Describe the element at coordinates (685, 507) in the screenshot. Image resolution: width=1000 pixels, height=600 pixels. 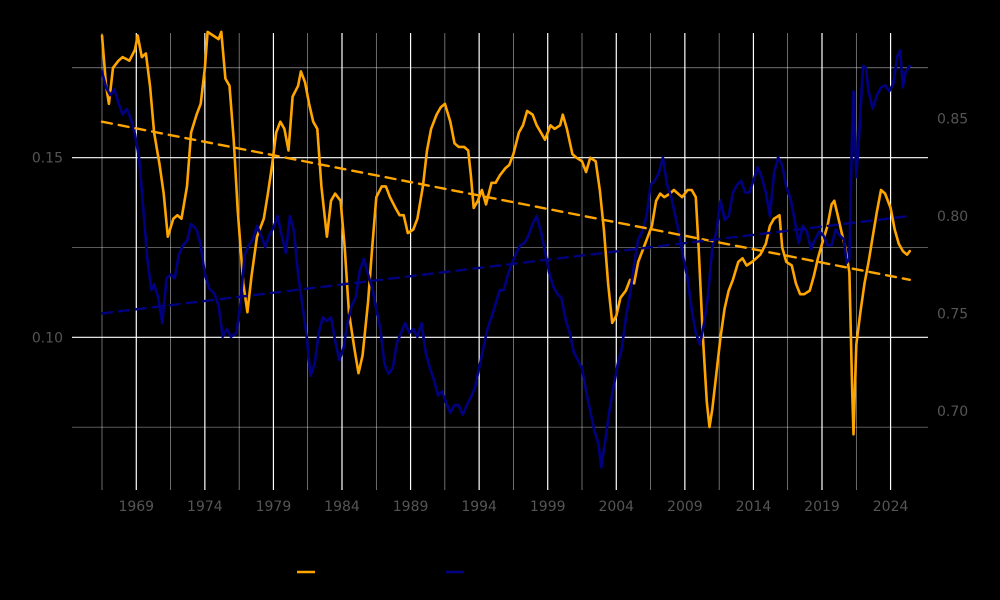
I see `x-tick-label: 2009` at that location.